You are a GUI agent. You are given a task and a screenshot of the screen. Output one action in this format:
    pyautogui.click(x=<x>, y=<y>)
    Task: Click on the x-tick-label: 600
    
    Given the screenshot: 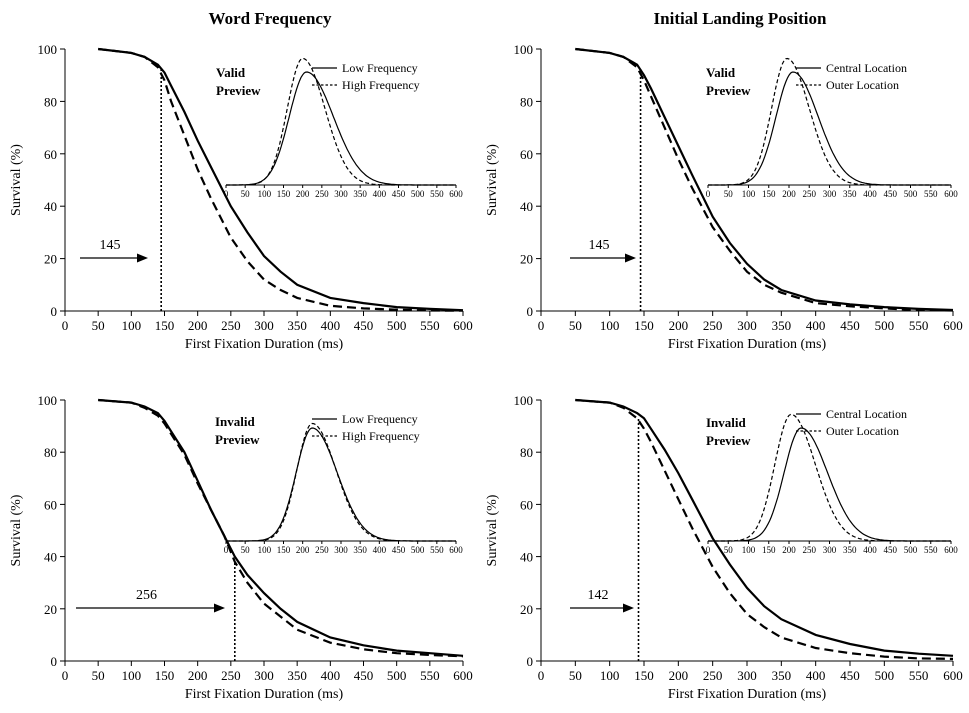 What is the action you would take?
    pyautogui.click(x=953, y=675)
    